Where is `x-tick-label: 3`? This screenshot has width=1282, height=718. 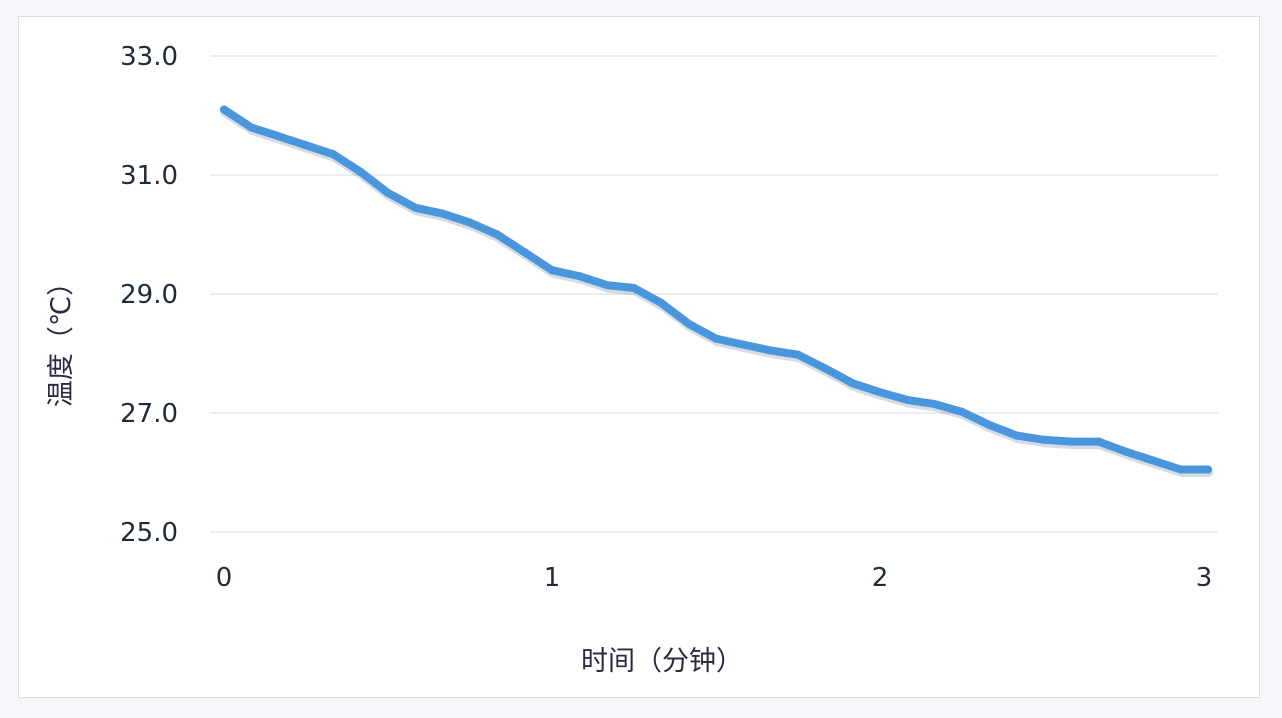
x-tick-label: 3 is located at coordinates (1204, 578).